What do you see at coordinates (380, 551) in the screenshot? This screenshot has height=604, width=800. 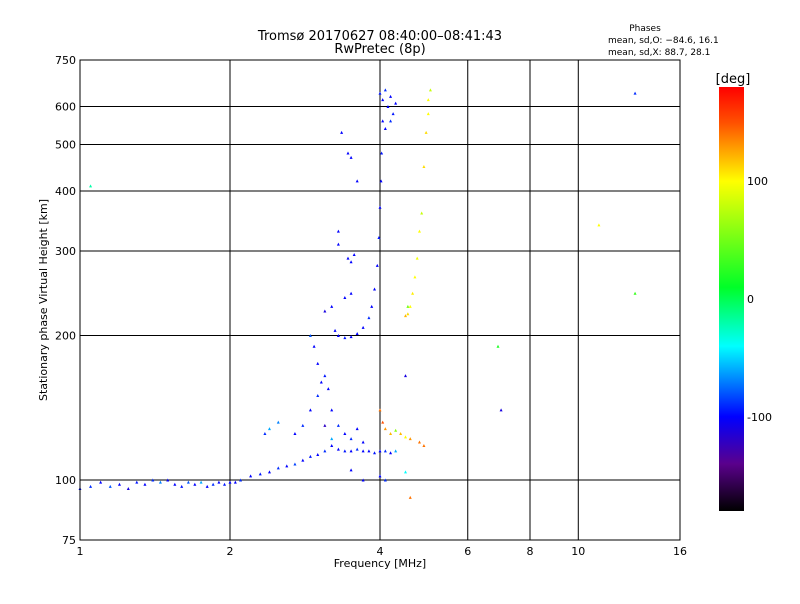 I see `x-tick-label: 4` at bounding box center [380, 551].